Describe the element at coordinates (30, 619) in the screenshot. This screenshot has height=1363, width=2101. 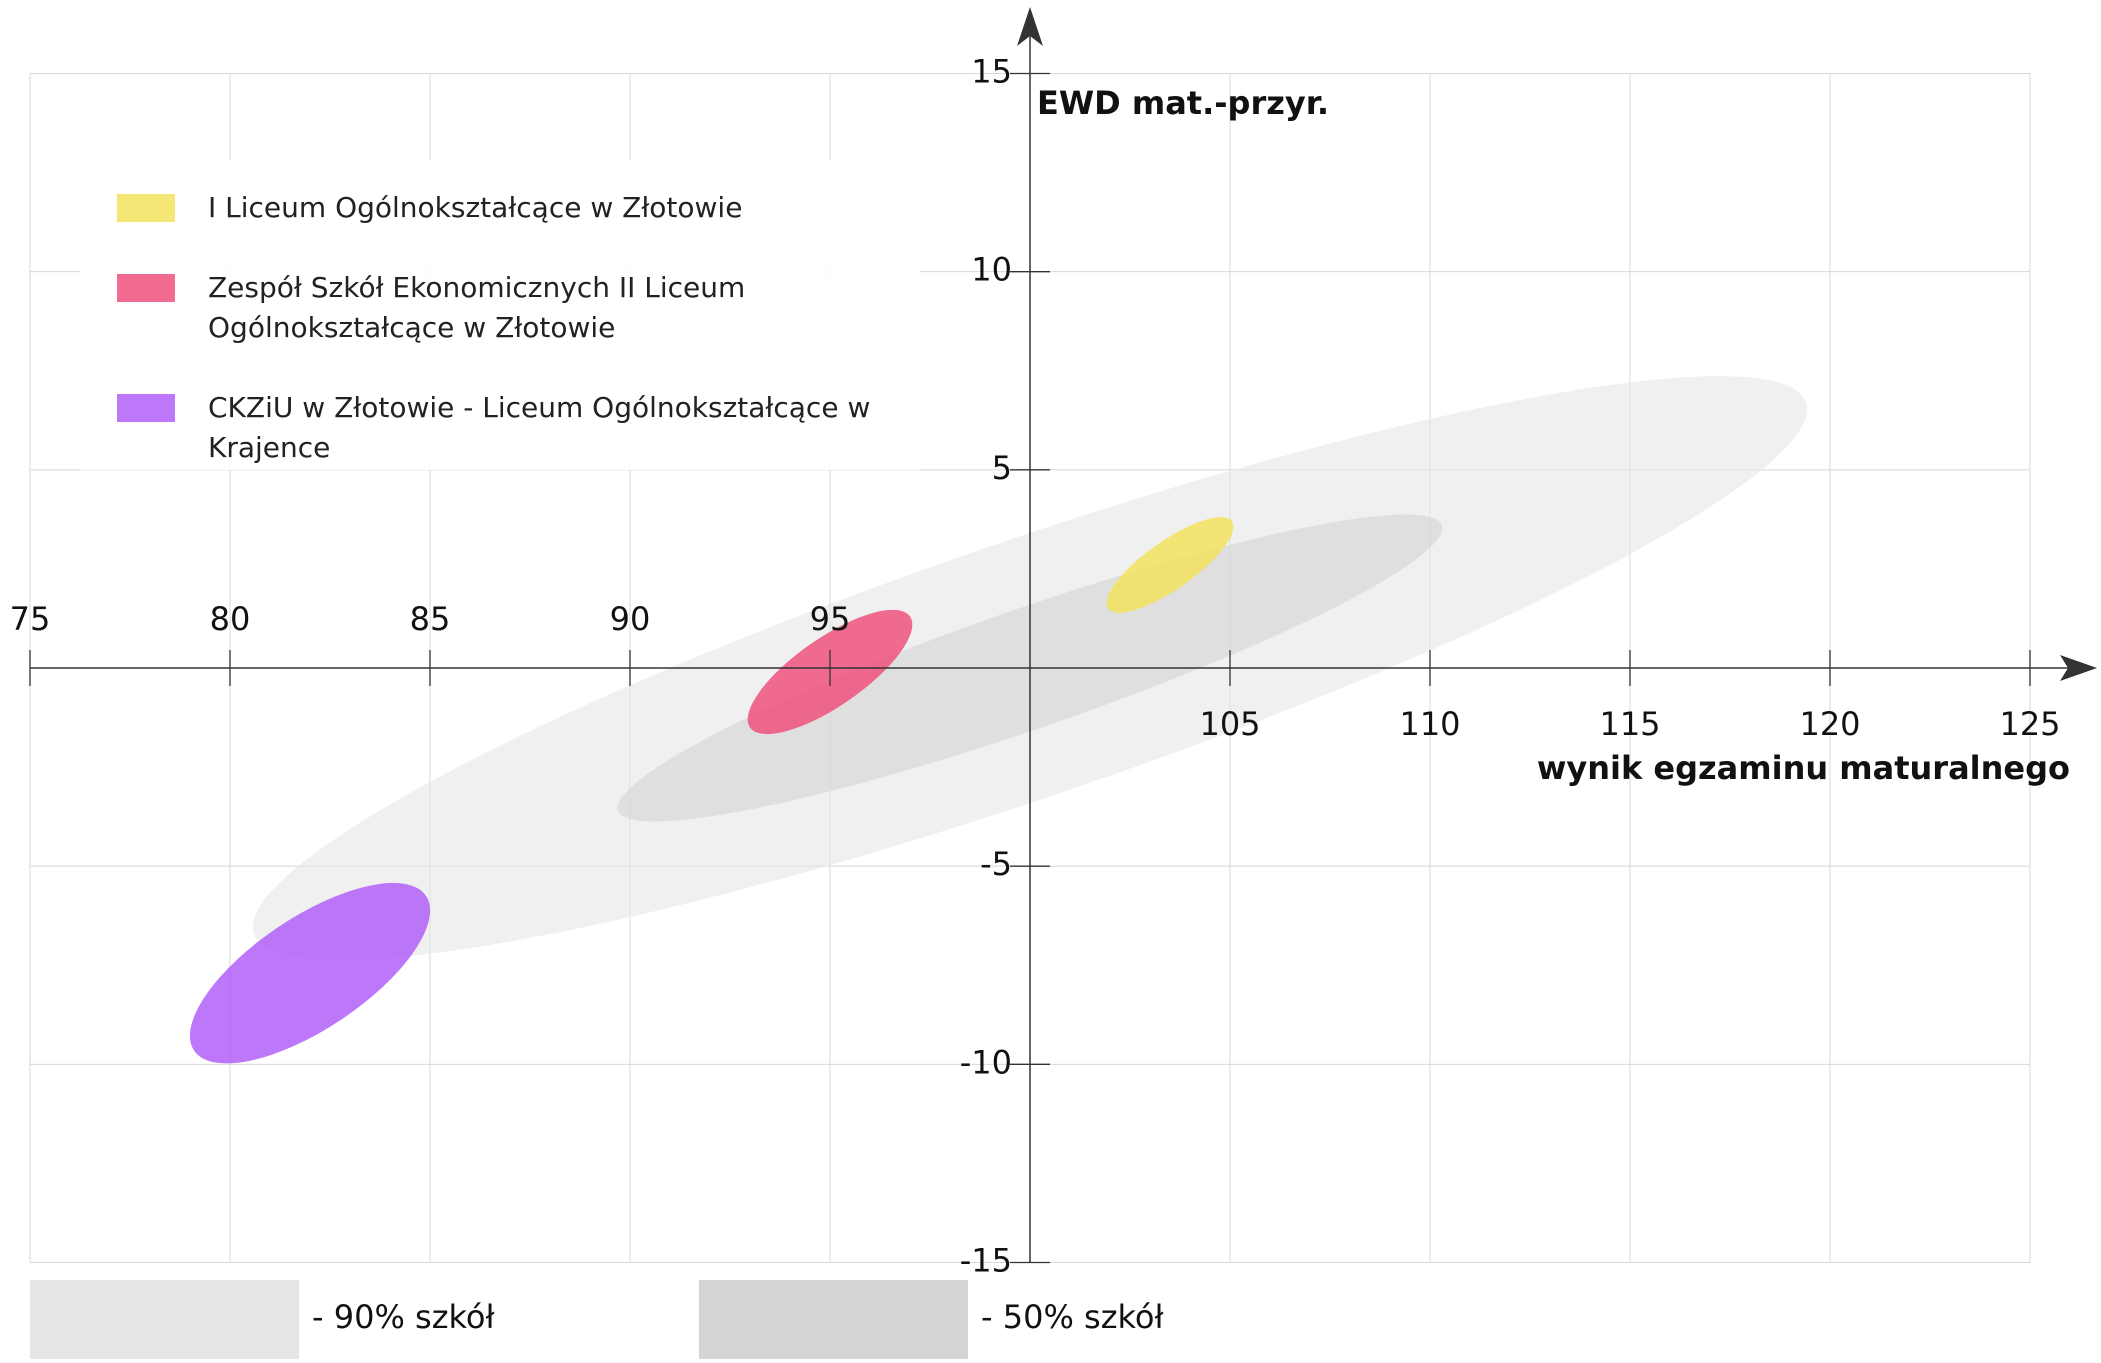
I see `x-tick-label: 75` at that location.